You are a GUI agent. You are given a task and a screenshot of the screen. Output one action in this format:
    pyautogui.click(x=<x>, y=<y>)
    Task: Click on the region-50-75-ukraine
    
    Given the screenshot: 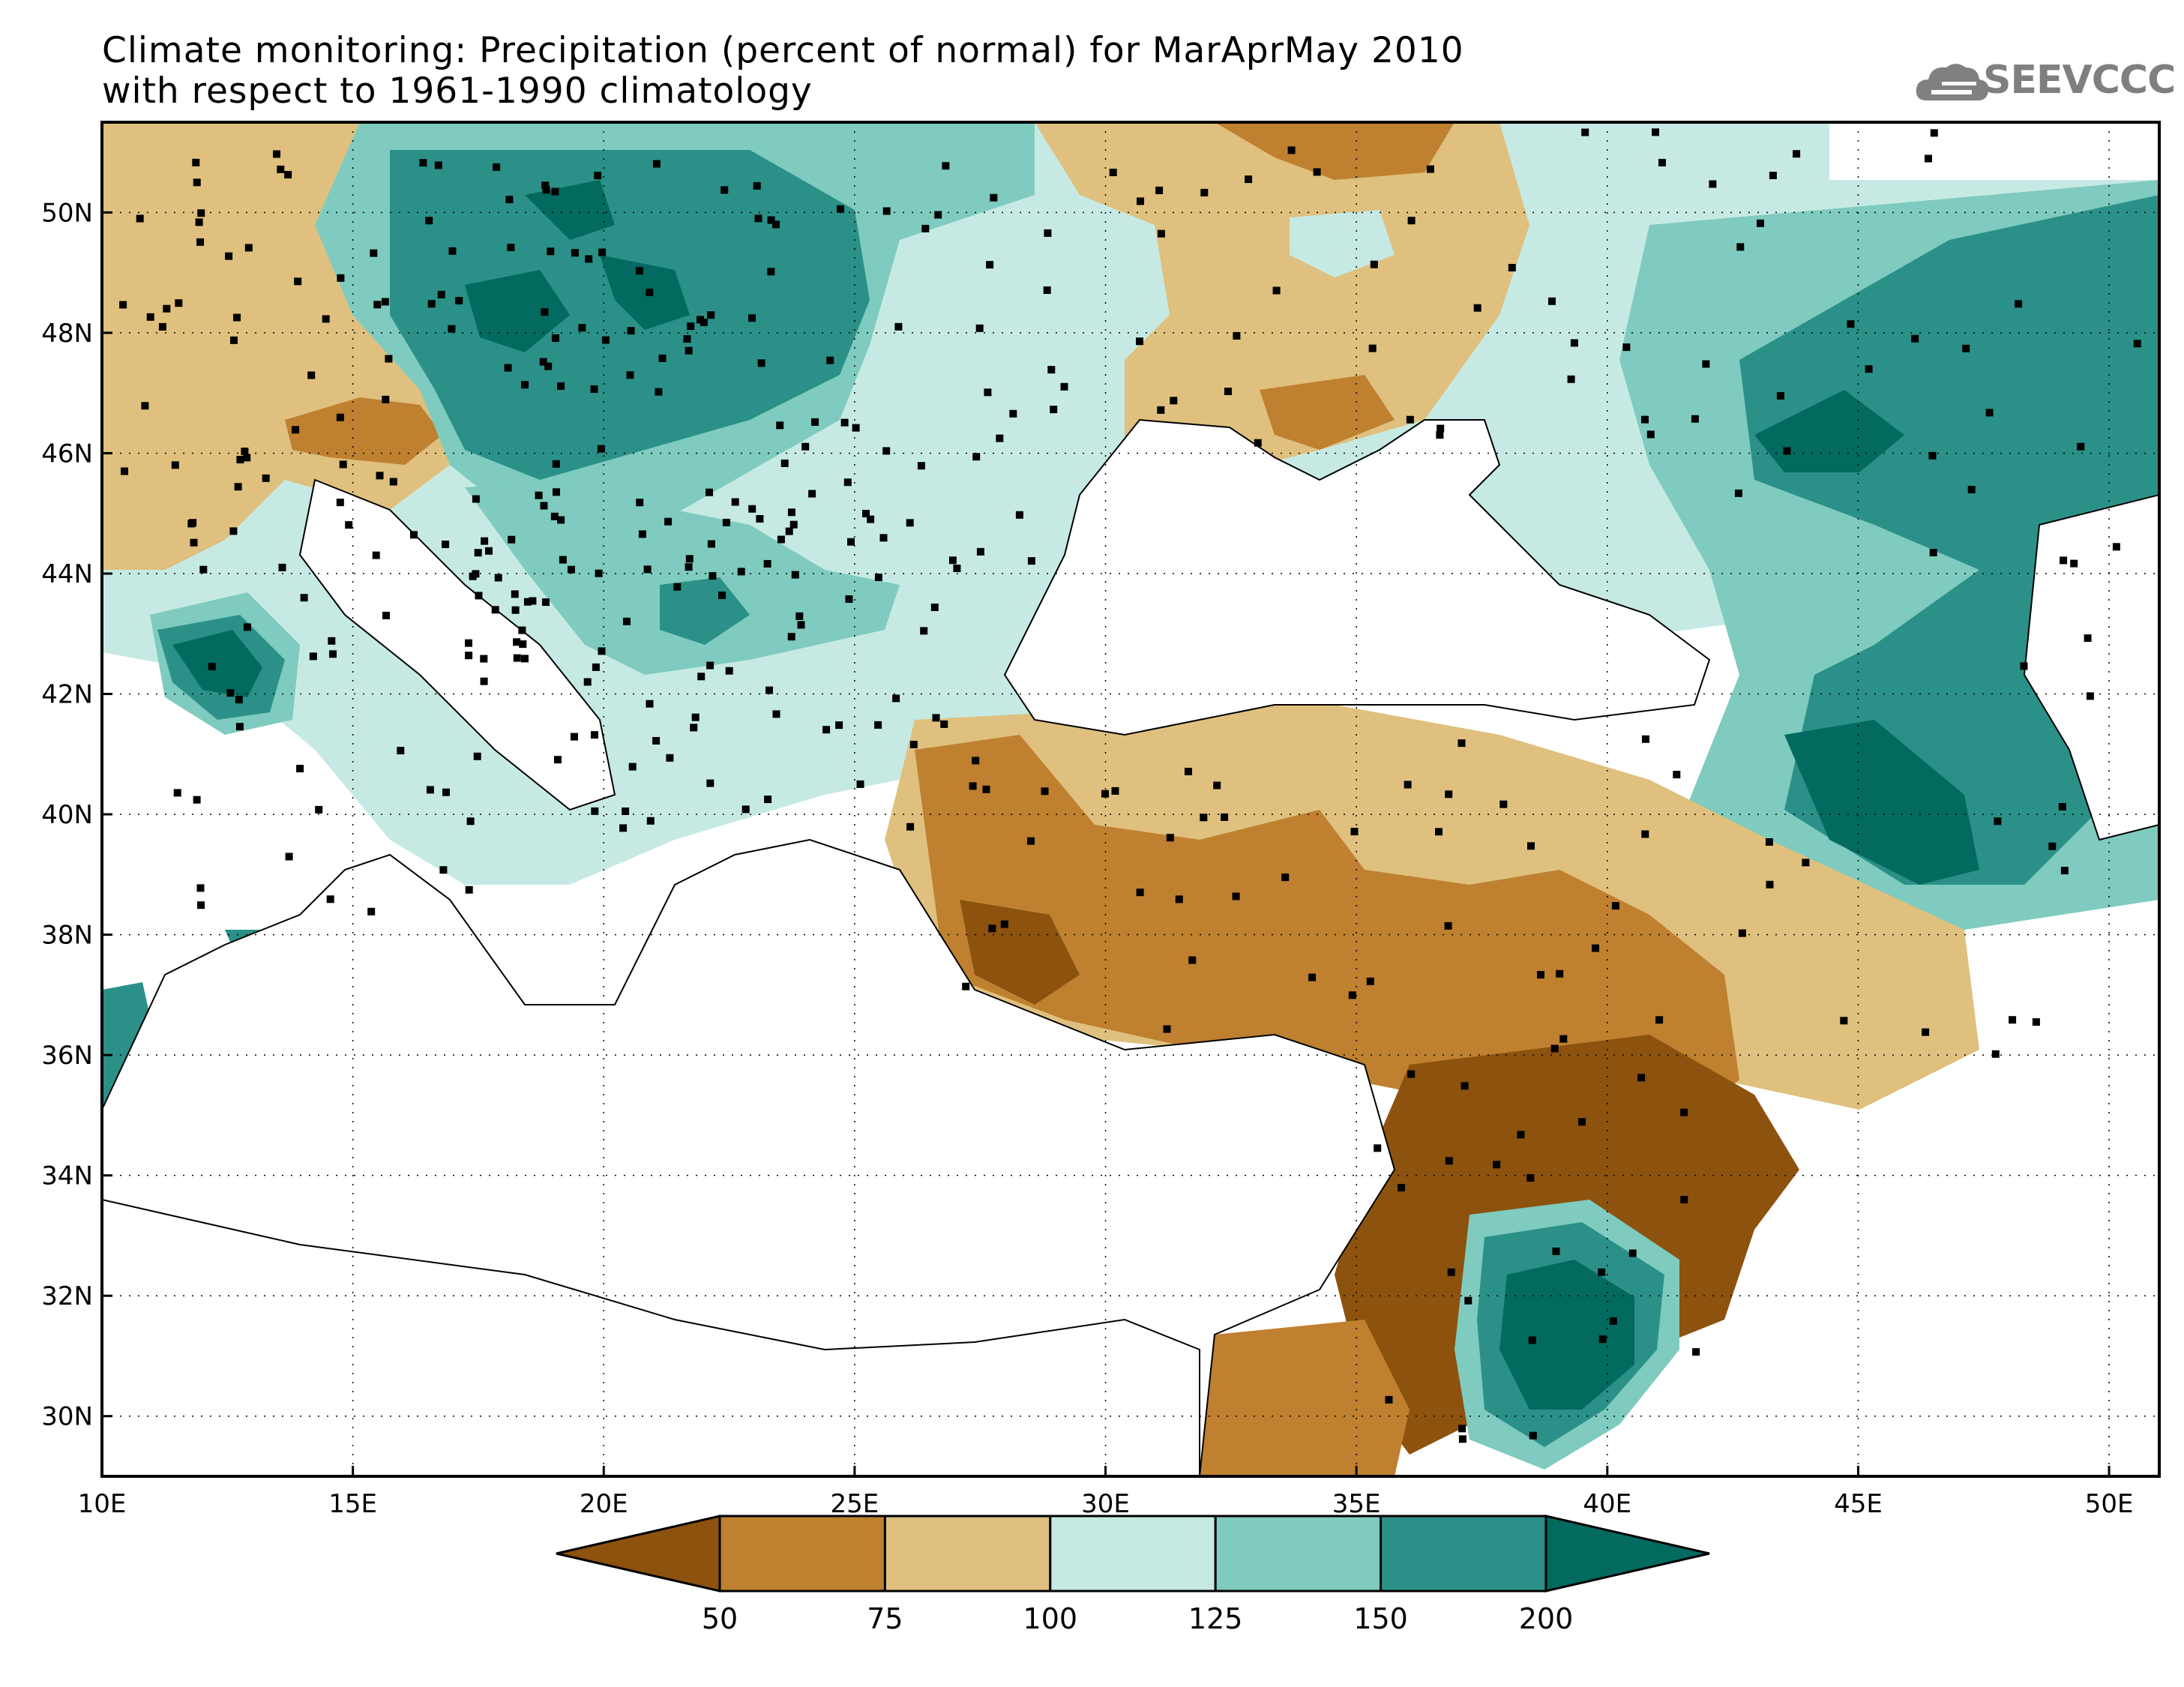 What is the action you would take?
    pyautogui.click(x=1335, y=286)
    